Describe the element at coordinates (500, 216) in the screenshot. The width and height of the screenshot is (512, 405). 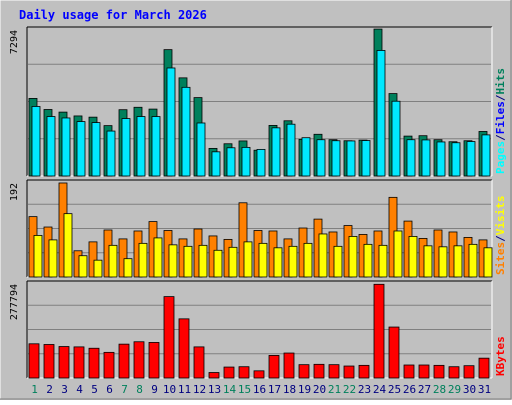
I see `y-axis-label-part: Visits` at that location.